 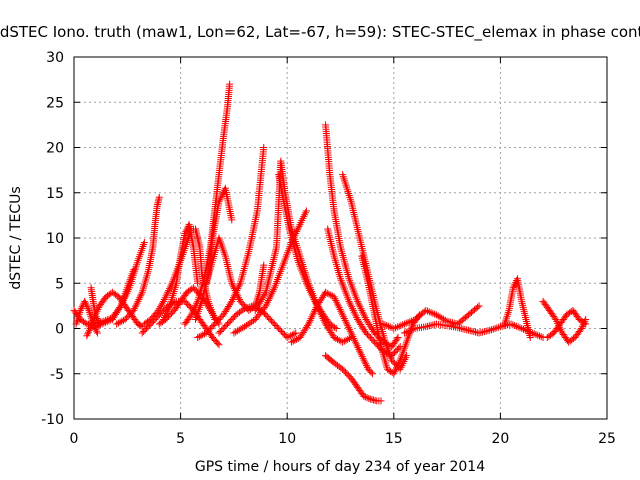 I want to click on x-tick-label: 5, so click(x=180, y=439).